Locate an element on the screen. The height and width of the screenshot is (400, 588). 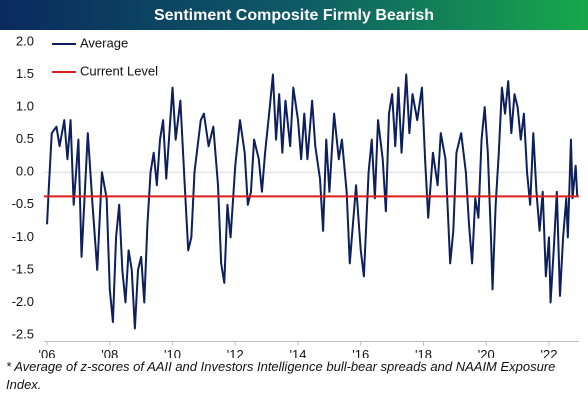
y-tick-label: 1.5 is located at coordinates (25, 73).